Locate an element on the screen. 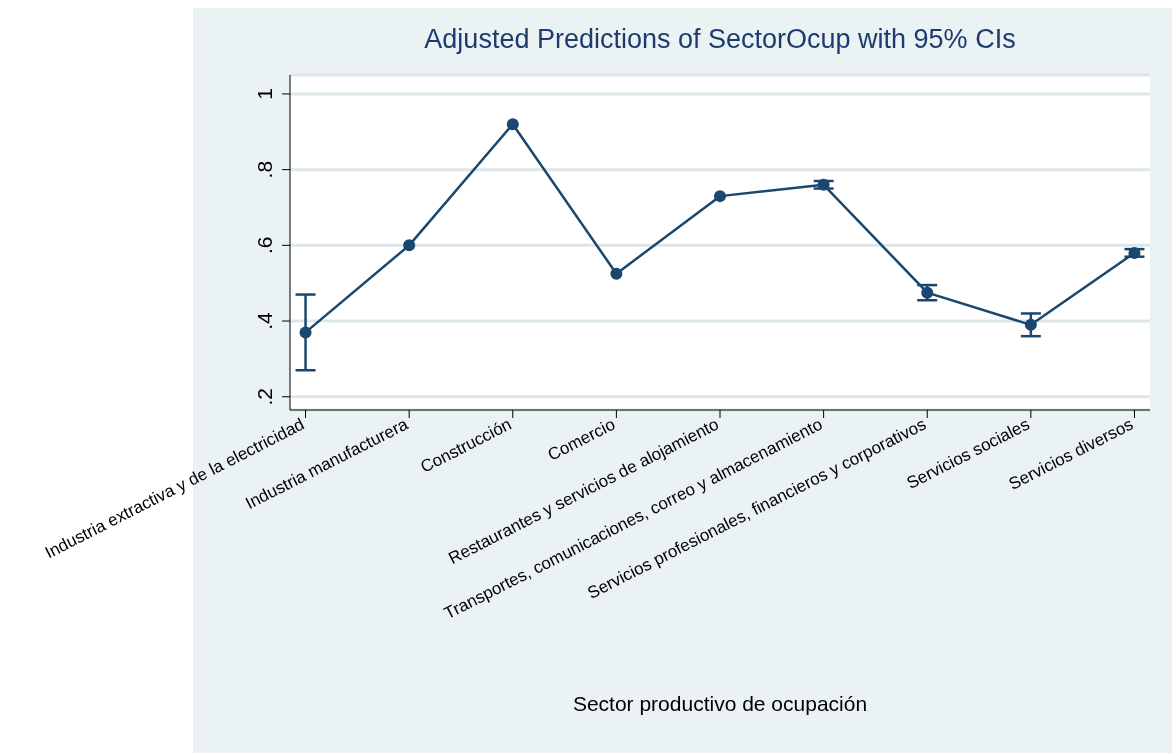 The image size is (1172, 753). y-tick-label: 1 is located at coordinates (264, 94).